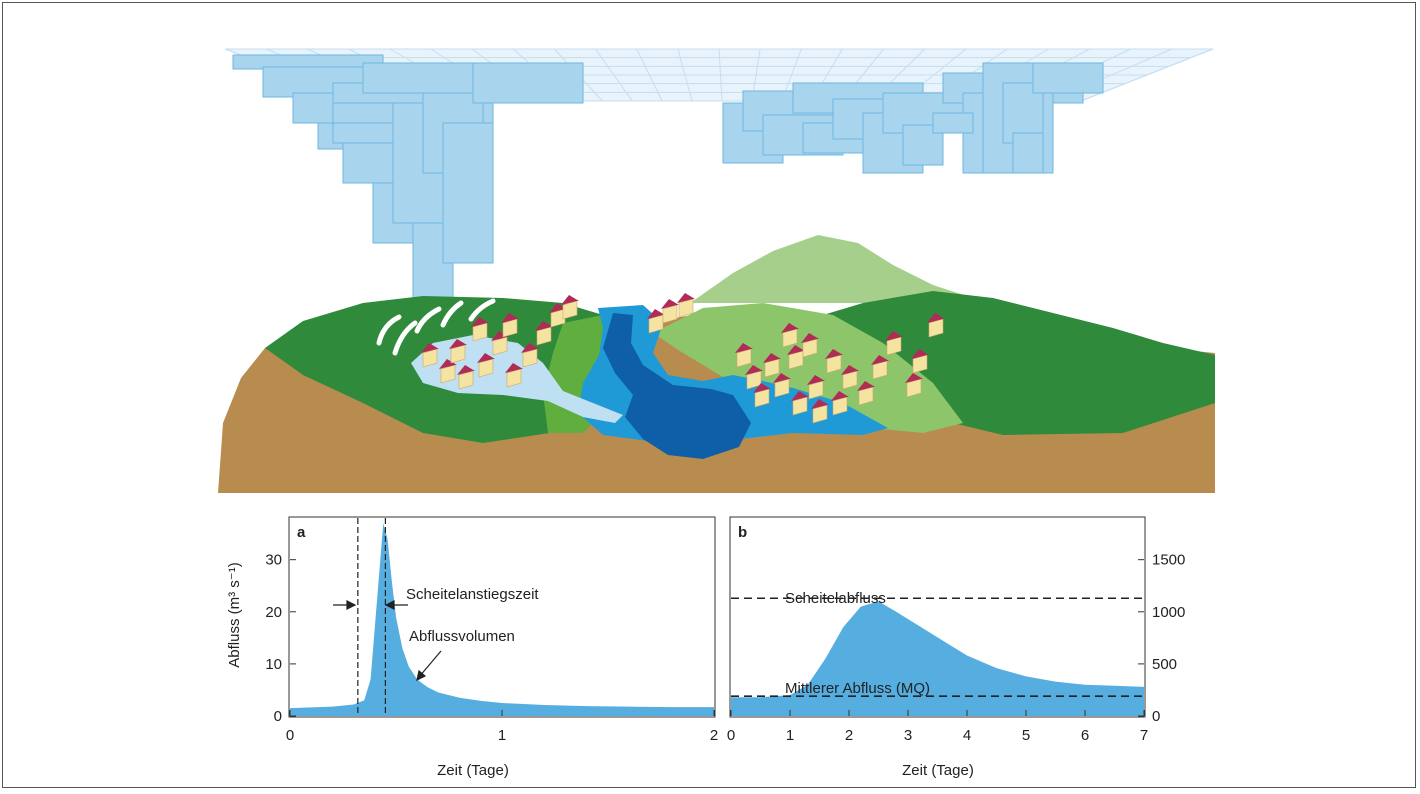 Image resolution: width=1420 pixels, height=794 pixels. What do you see at coordinates (1168, 560) in the screenshot?
I see `y-tick-label: 1500` at bounding box center [1168, 560].